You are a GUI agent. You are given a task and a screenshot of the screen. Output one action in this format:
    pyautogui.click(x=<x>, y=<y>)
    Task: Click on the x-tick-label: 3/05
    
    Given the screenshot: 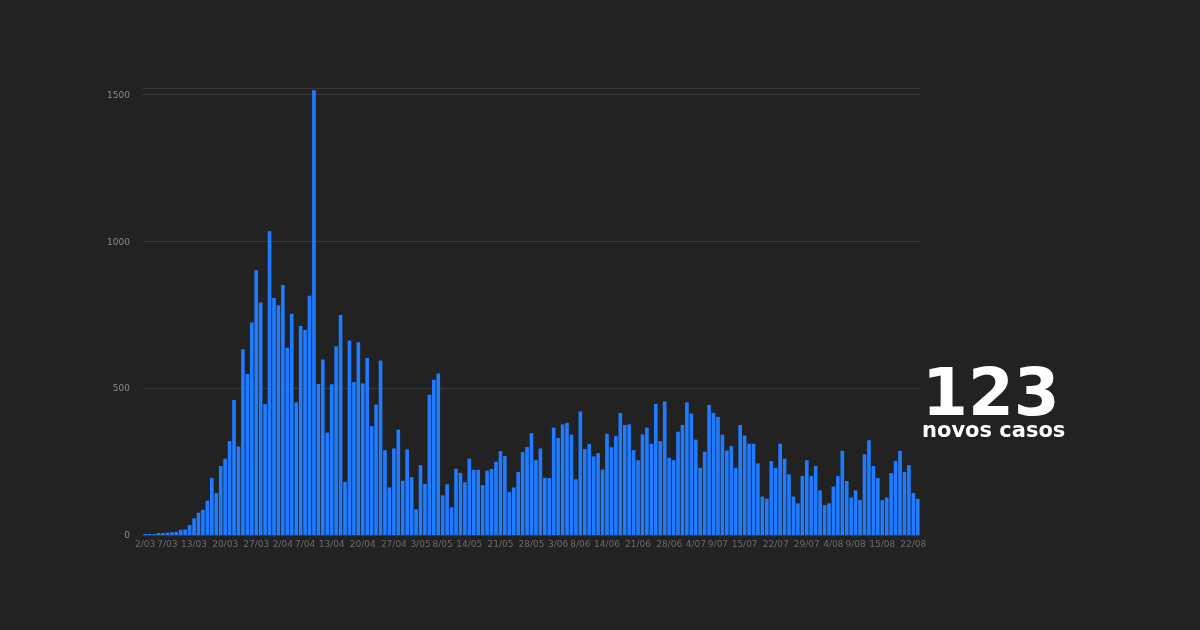 What is the action you would take?
    pyautogui.click(x=420, y=543)
    